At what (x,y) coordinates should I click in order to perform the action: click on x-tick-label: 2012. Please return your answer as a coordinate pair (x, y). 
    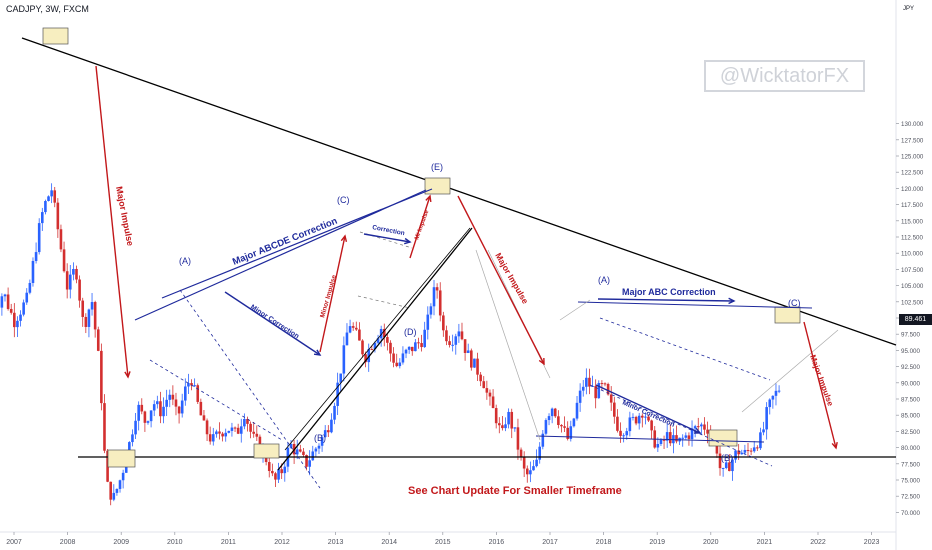
    Looking at the image, I should click on (282, 542).